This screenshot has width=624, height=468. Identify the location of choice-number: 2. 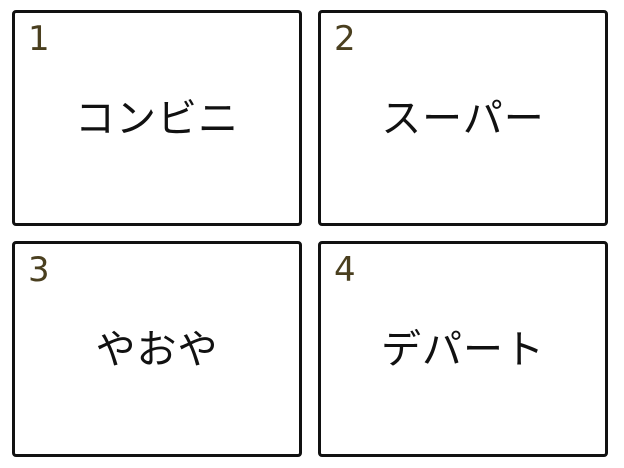
(345, 39).